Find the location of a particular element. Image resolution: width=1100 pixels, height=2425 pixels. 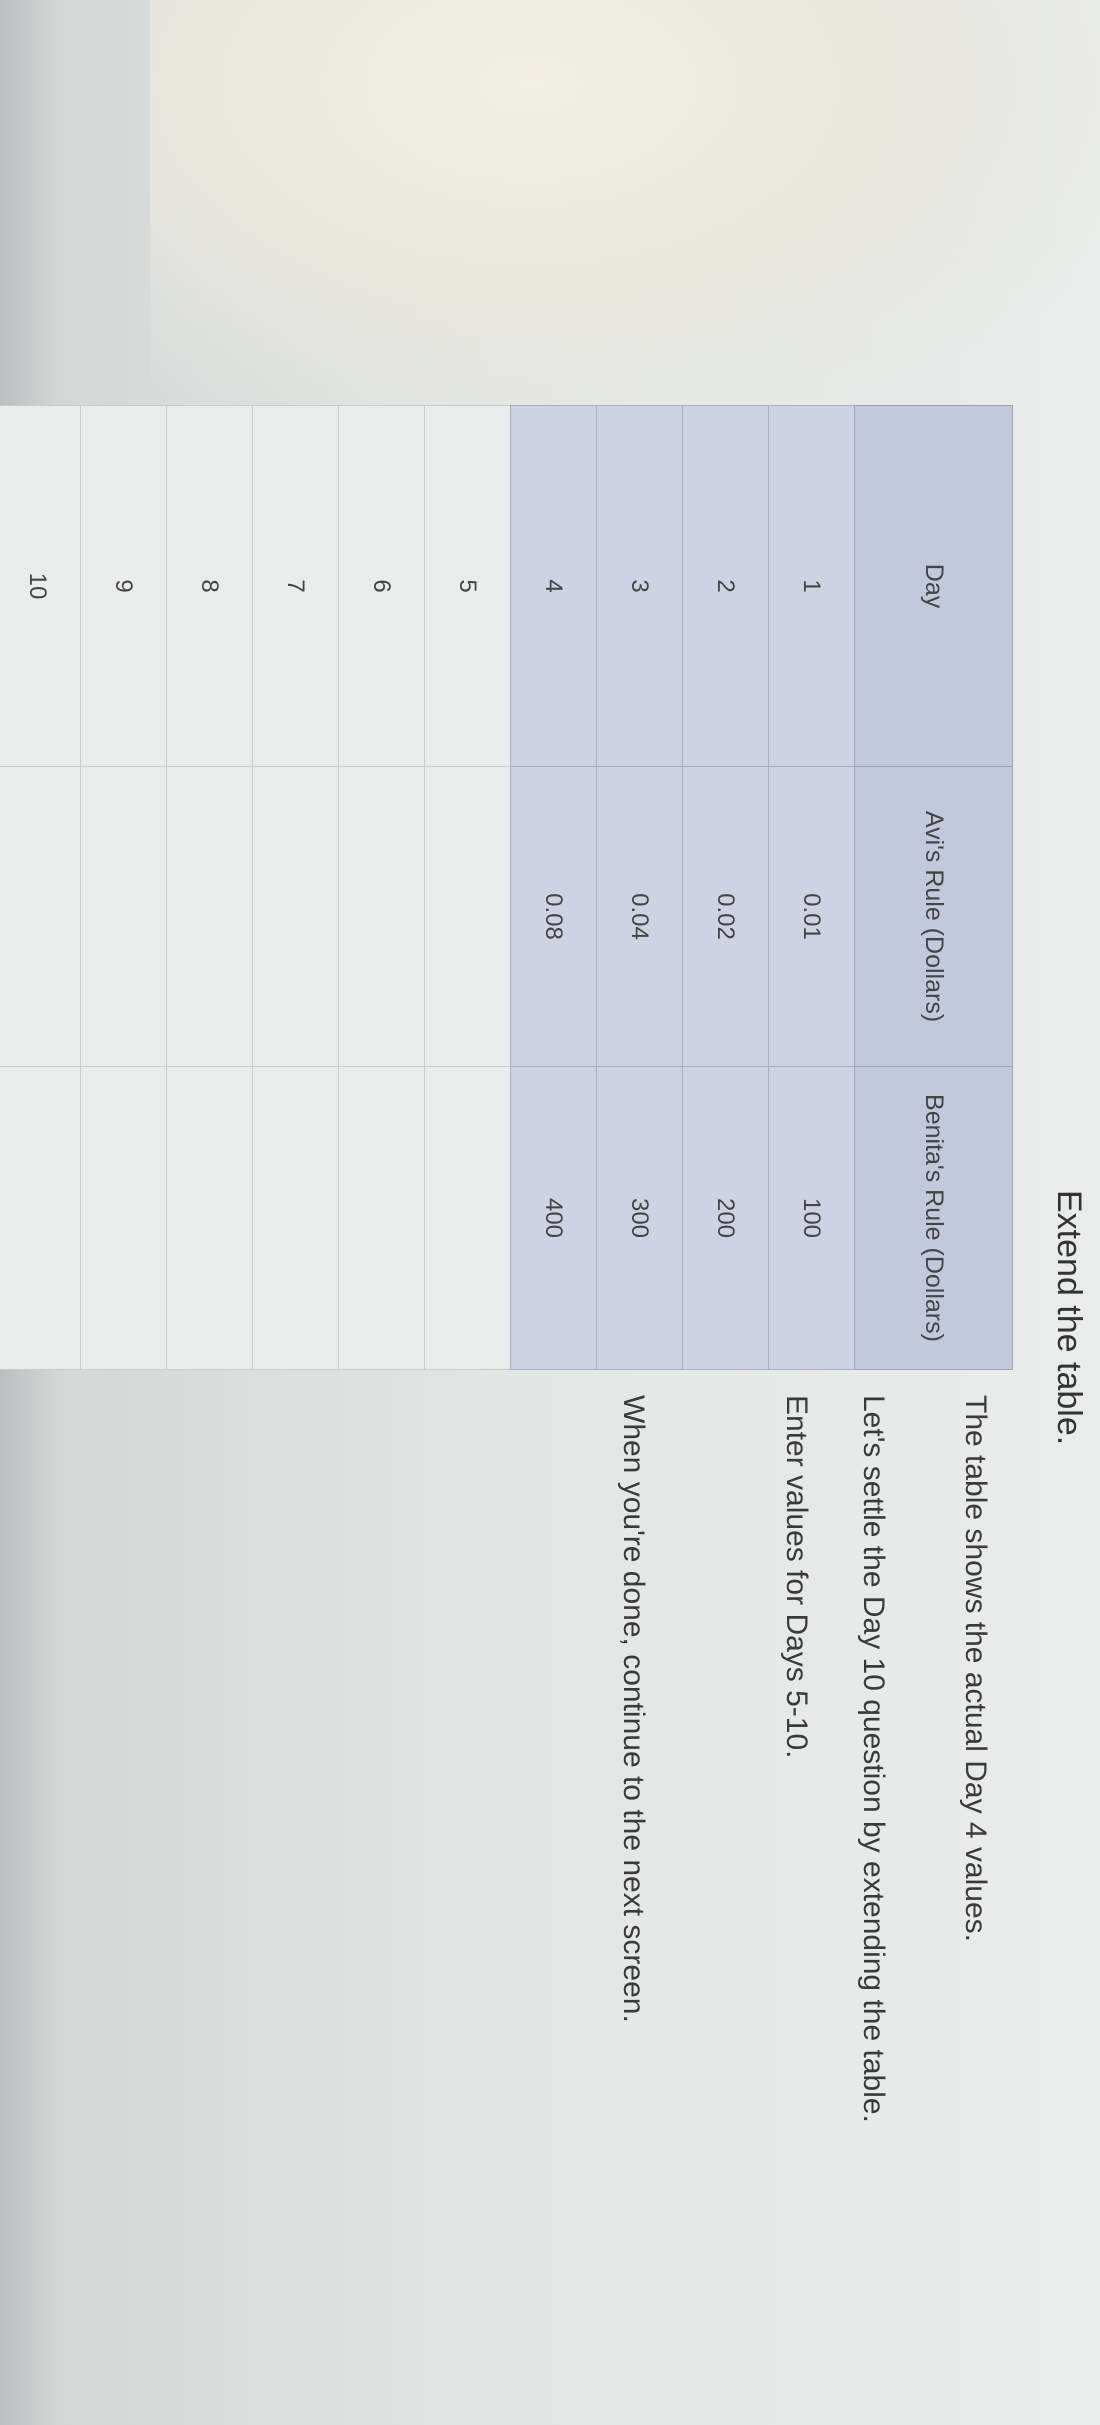

instruction-3: Enter values for Days 5-10. is located at coordinates (796, 1577).